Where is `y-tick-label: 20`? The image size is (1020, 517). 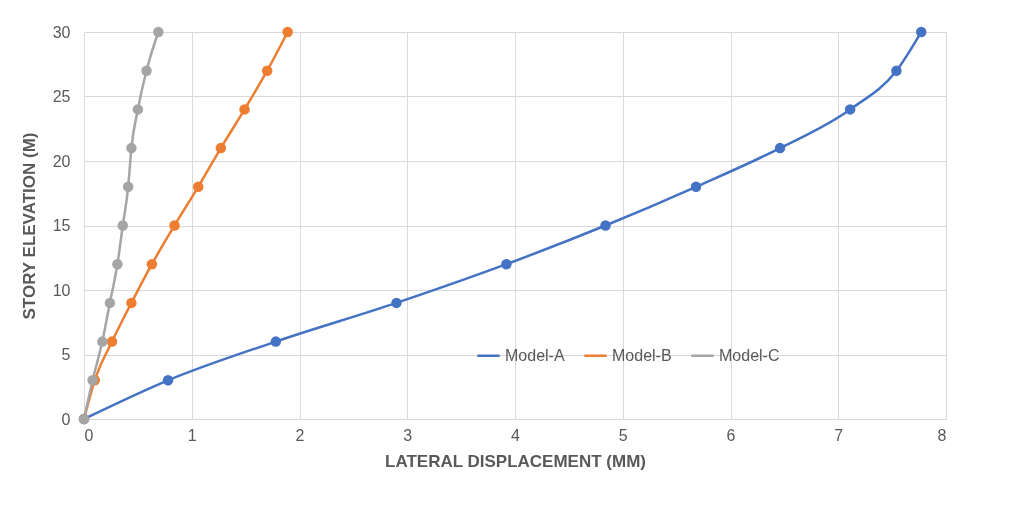
y-tick-label: 20 is located at coordinates (61, 161).